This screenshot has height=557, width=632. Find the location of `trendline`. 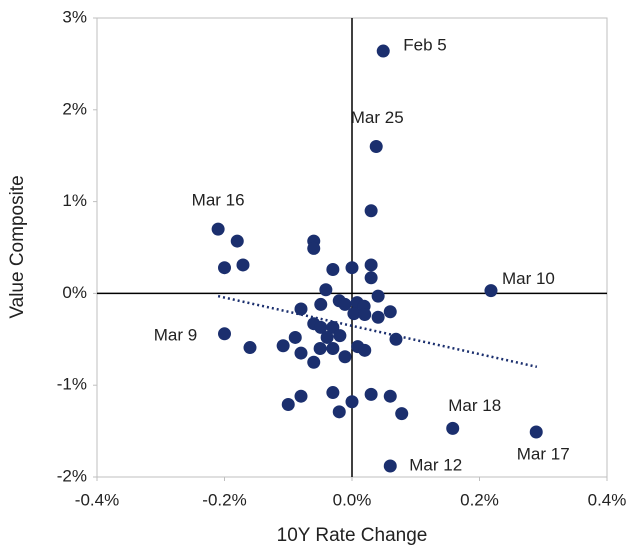

trendline is located at coordinates (377, 331).